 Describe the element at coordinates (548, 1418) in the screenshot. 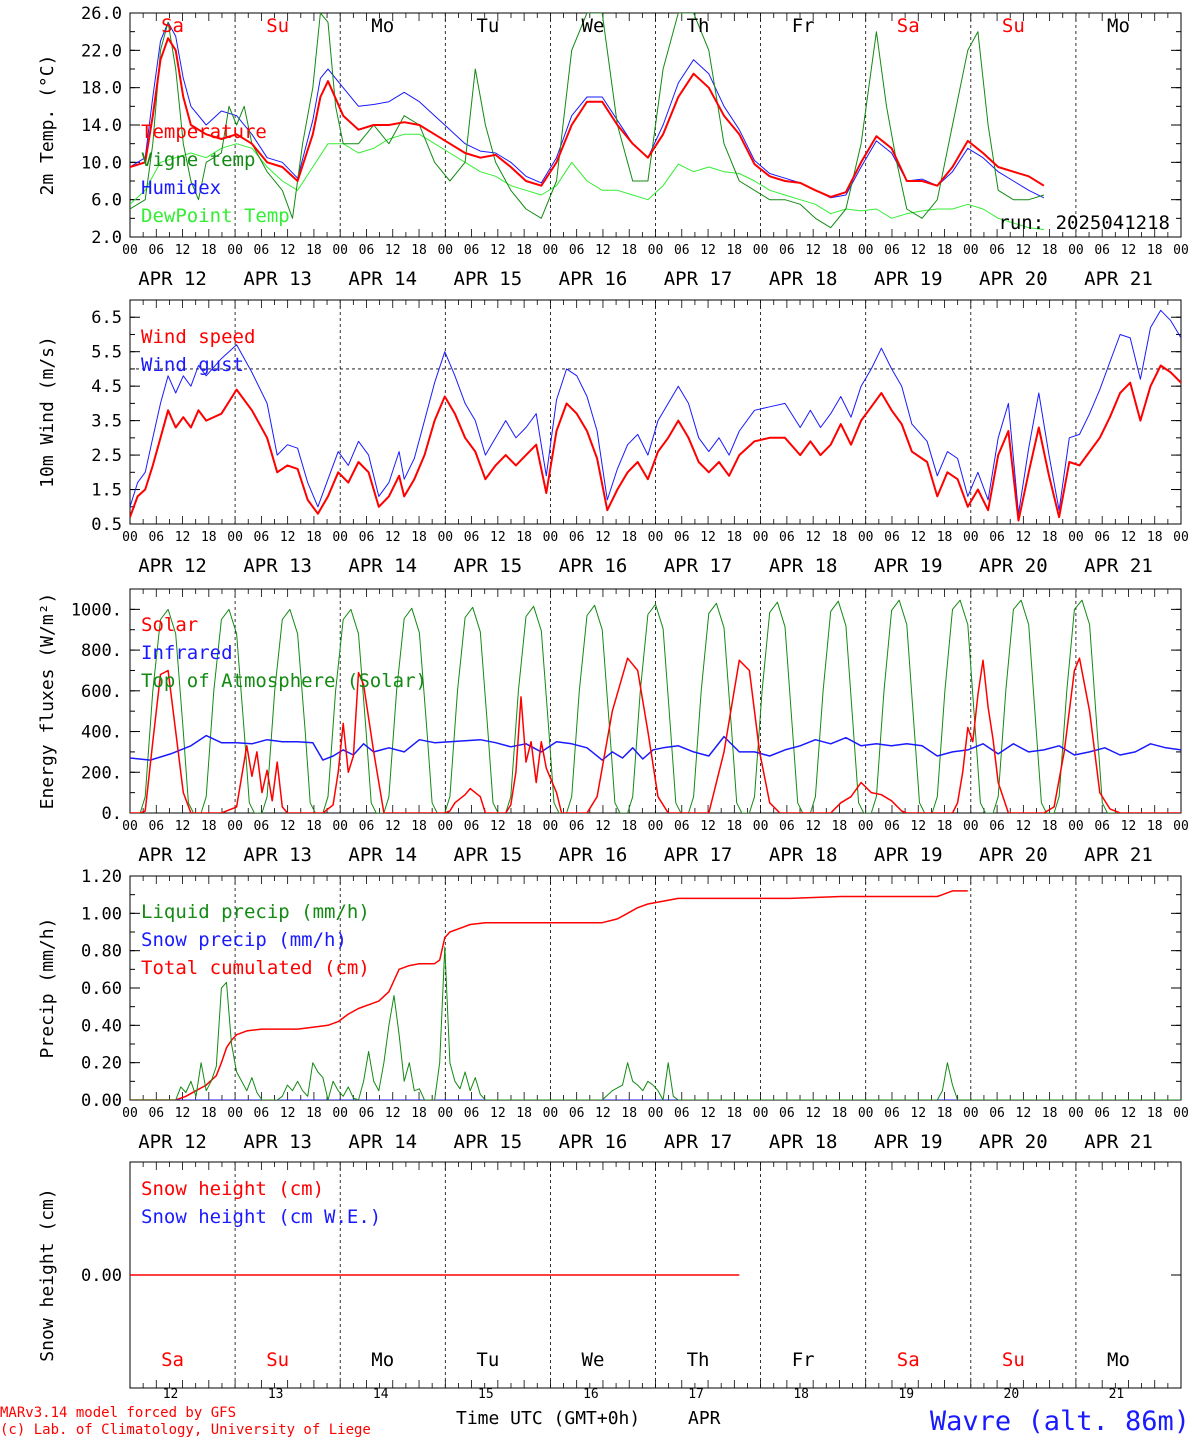

I see `x-axis-label: Time UTC (GMT+0h)` at that location.